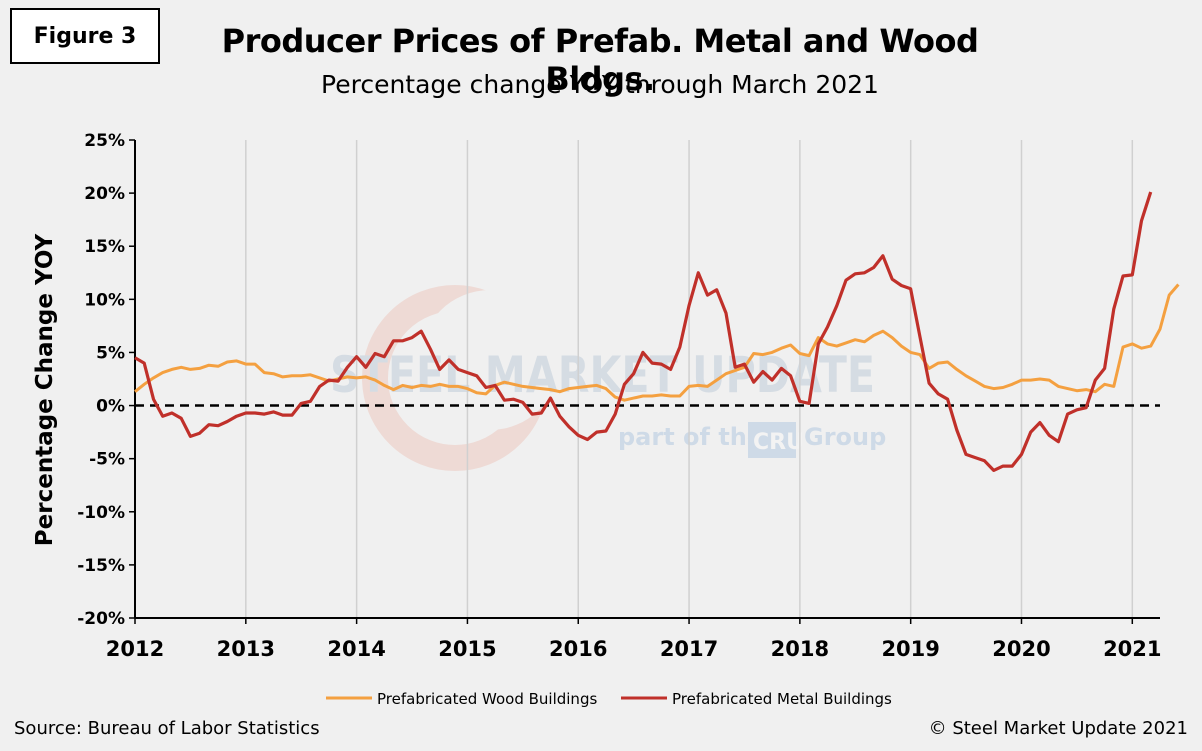 This screenshot has width=1202, height=751. What do you see at coordinates (104, 300) in the screenshot?
I see `y-tick-label: 10%` at bounding box center [104, 300].